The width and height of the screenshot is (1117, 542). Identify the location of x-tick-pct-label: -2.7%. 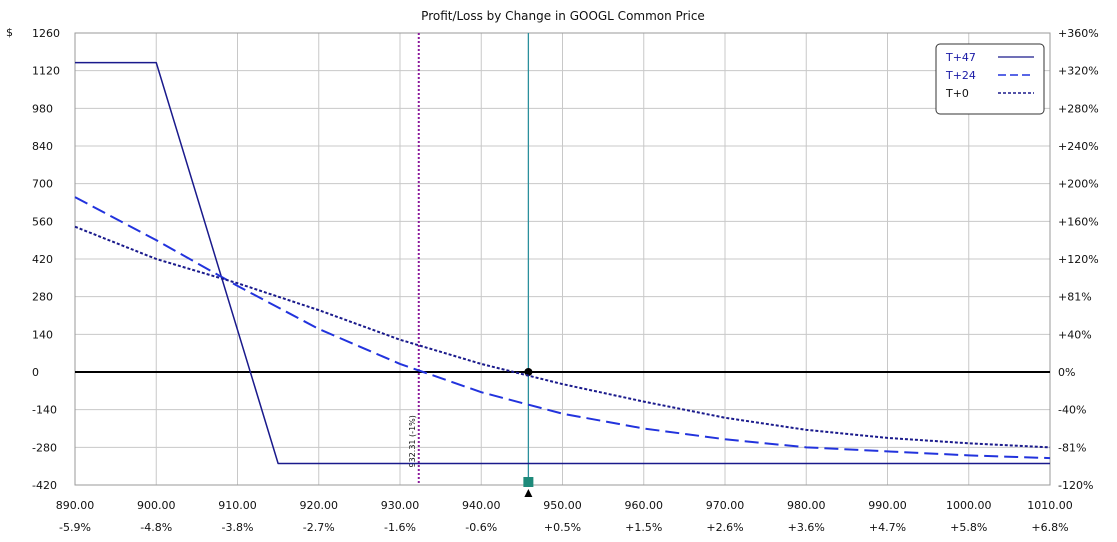
(319, 527).